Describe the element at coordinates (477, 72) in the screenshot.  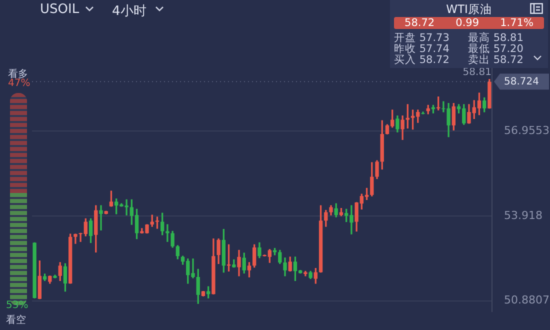
I see `annotation: 58.81` at that location.